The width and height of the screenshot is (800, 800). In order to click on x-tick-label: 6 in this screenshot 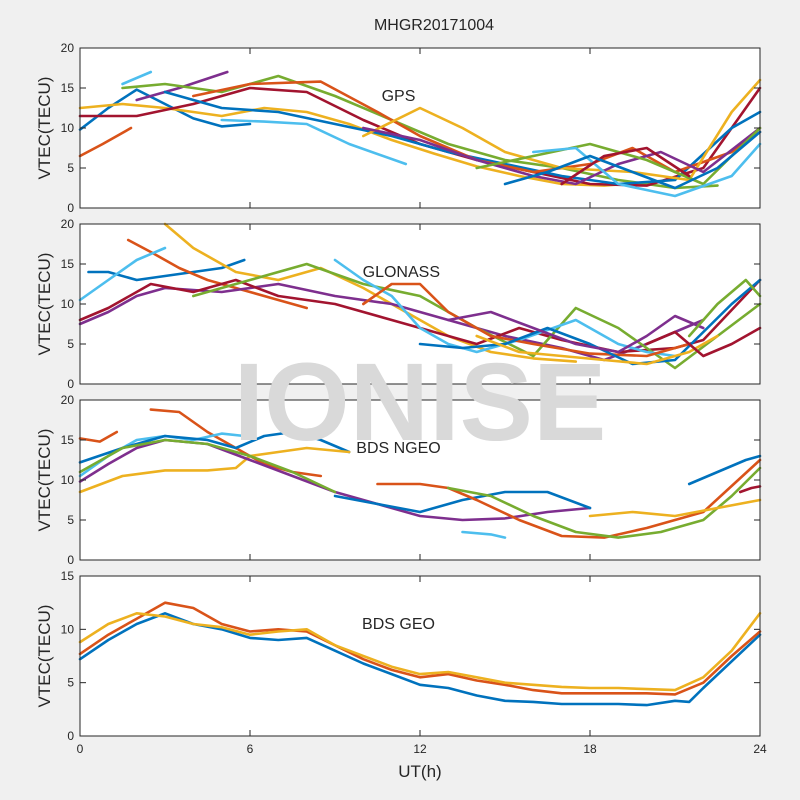, I will do `click(250, 749)`.